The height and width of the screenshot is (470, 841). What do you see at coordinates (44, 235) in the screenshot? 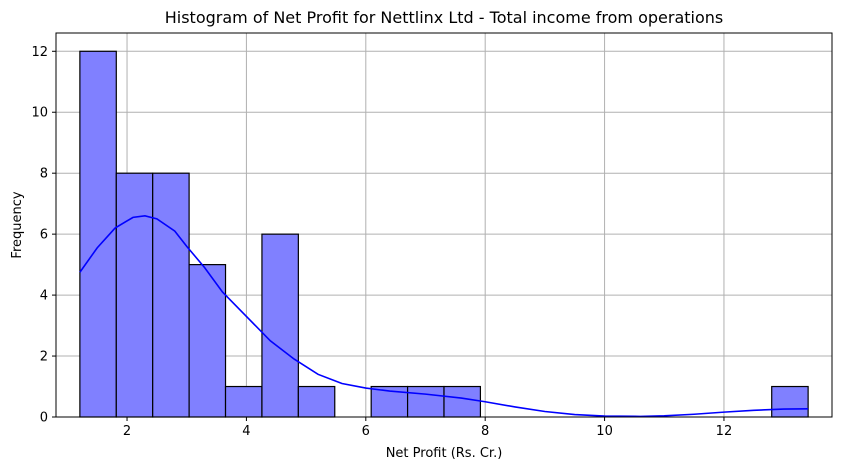
I see `y-tick-label: 6` at bounding box center [44, 235].